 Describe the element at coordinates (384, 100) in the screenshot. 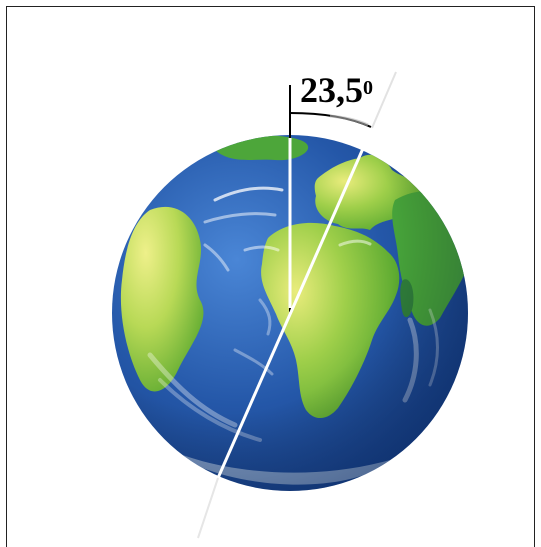

I see `tilted-axis-faint-top` at that location.